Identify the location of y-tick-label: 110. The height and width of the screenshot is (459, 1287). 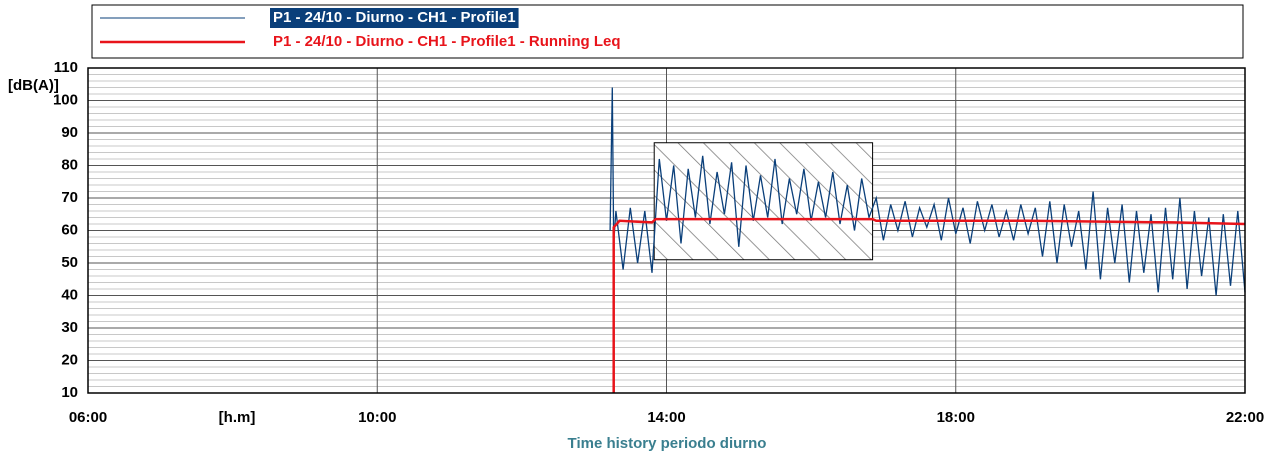
(66, 67).